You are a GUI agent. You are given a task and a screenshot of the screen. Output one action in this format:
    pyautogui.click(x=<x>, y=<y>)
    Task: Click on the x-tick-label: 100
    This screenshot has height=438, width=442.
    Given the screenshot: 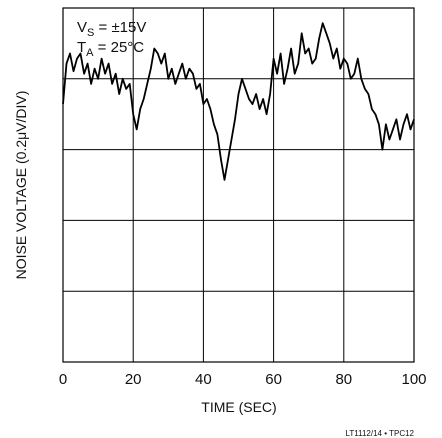 What is the action you would take?
    pyautogui.click(x=413, y=379)
    